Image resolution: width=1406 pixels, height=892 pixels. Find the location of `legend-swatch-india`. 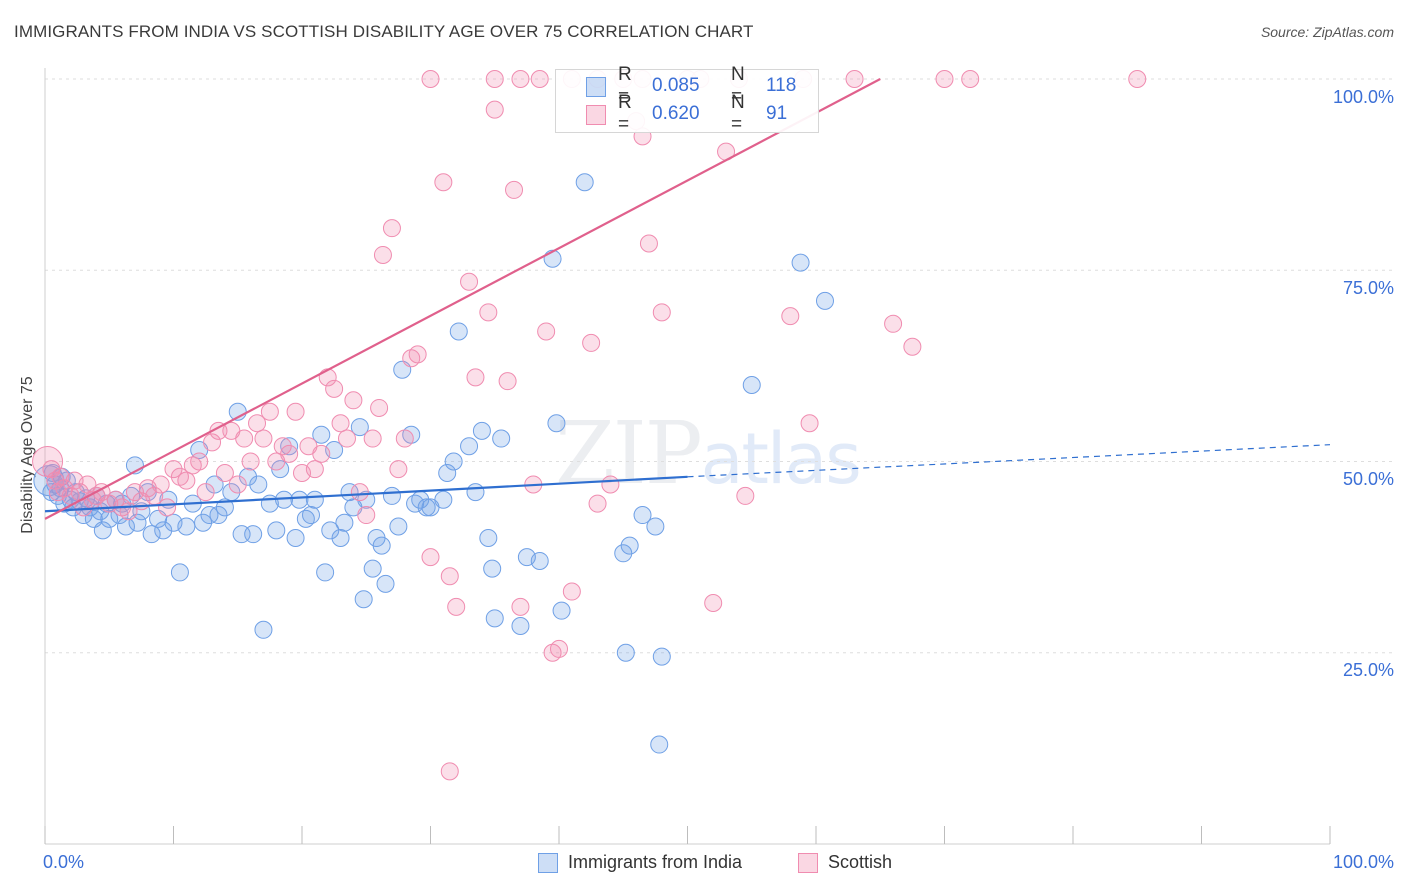

legend-swatch-india is located at coordinates (596, 87).